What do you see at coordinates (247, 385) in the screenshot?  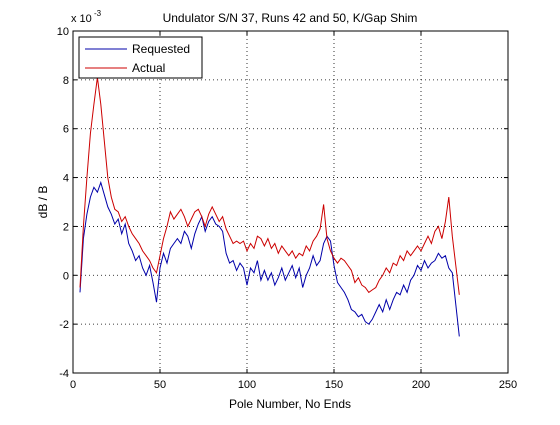 I see `x-tick-label: 100` at bounding box center [247, 385].